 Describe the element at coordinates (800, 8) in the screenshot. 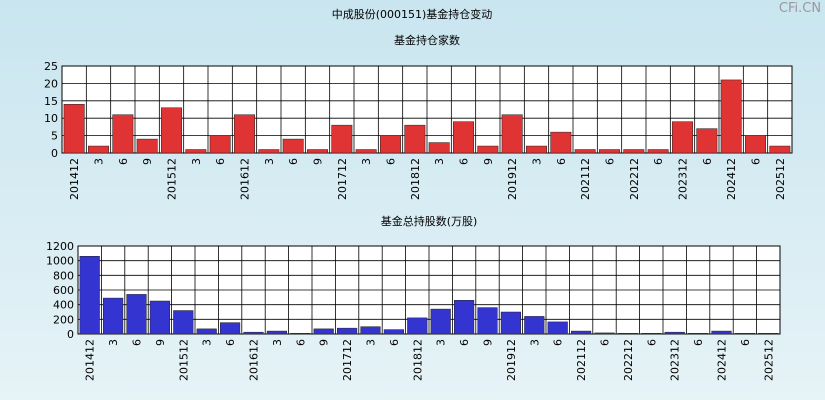

I see `watermark: CFi.CN` at that location.